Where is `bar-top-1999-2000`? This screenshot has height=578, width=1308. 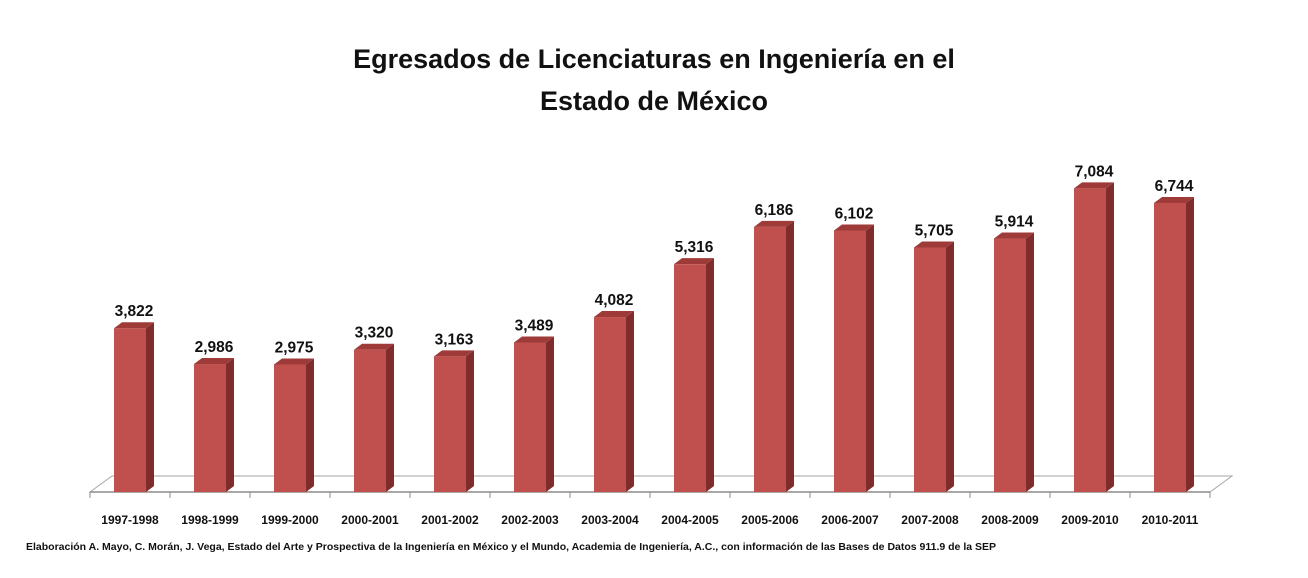
bar-top-1999-2000 is located at coordinates (294, 361).